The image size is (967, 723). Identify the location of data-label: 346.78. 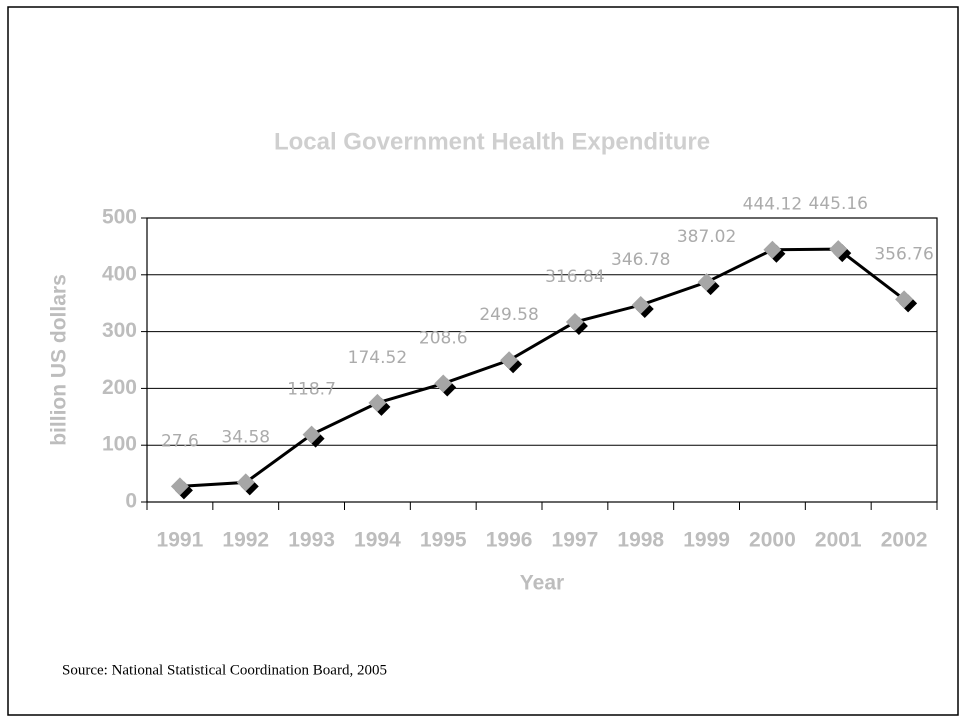
(640, 260).